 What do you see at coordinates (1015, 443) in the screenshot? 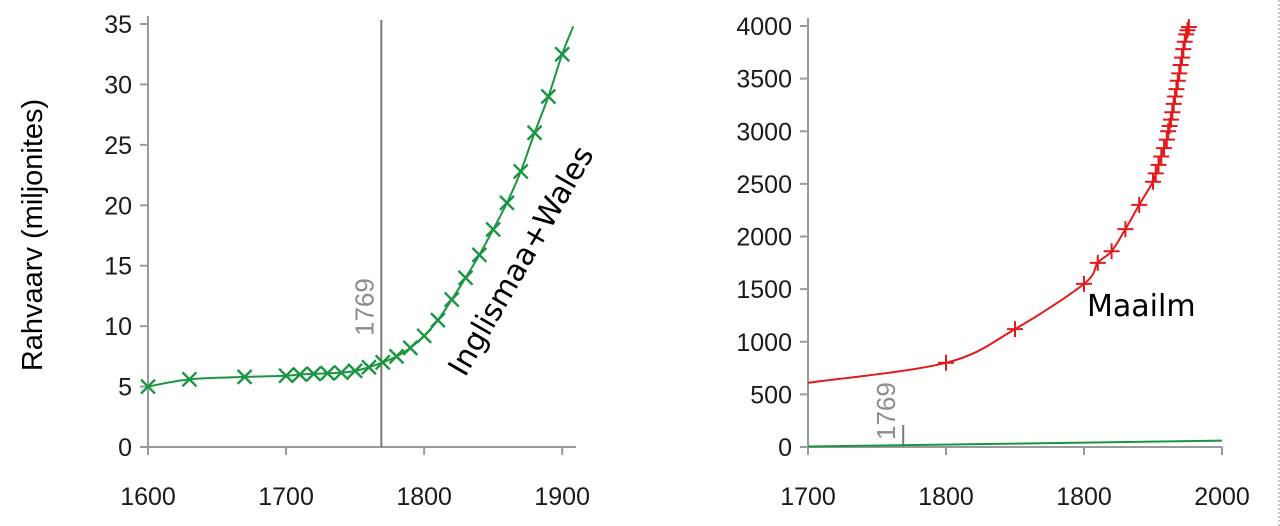
I see `series-line` at bounding box center [1015, 443].